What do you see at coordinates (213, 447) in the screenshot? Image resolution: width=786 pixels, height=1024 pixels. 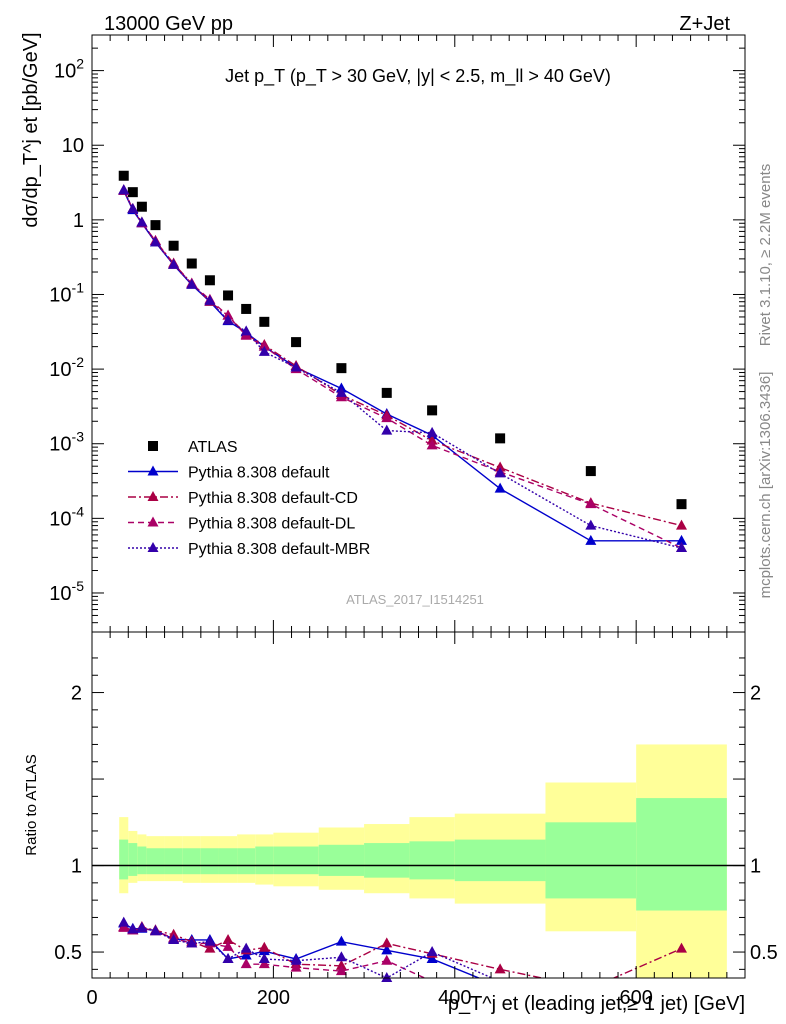 I see `legend-label: ATLAS` at bounding box center [213, 447].